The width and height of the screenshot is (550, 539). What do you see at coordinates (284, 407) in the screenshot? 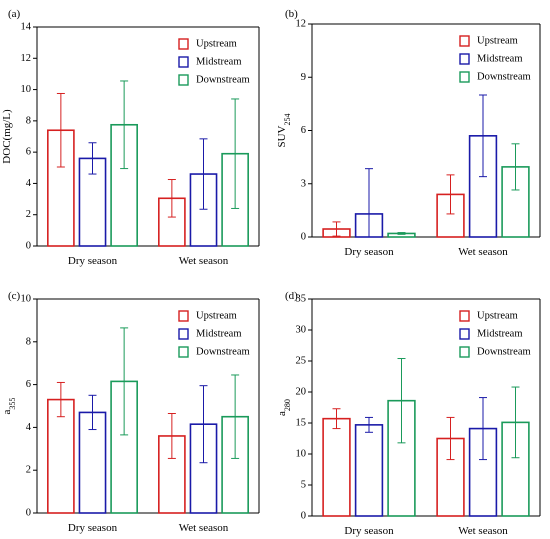
I see `y-axis-label: a280` at bounding box center [284, 407].